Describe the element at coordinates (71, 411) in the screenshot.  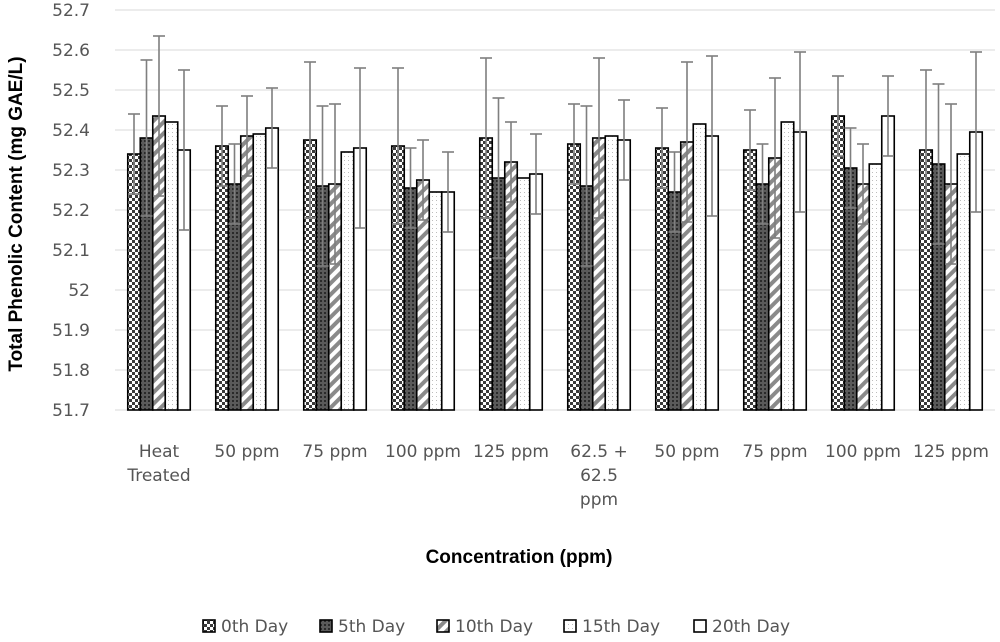
I see `y-tick-label: 51.7` at that location.